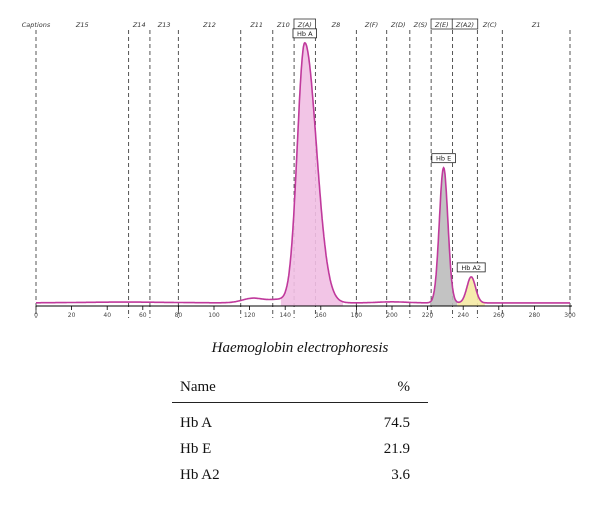 The width and height of the screenshot is (600, 507). What do you see at coordinates (392, 315) in the screenshot?
I see `x-tick-label: 200` at bounding box center [392, 315].